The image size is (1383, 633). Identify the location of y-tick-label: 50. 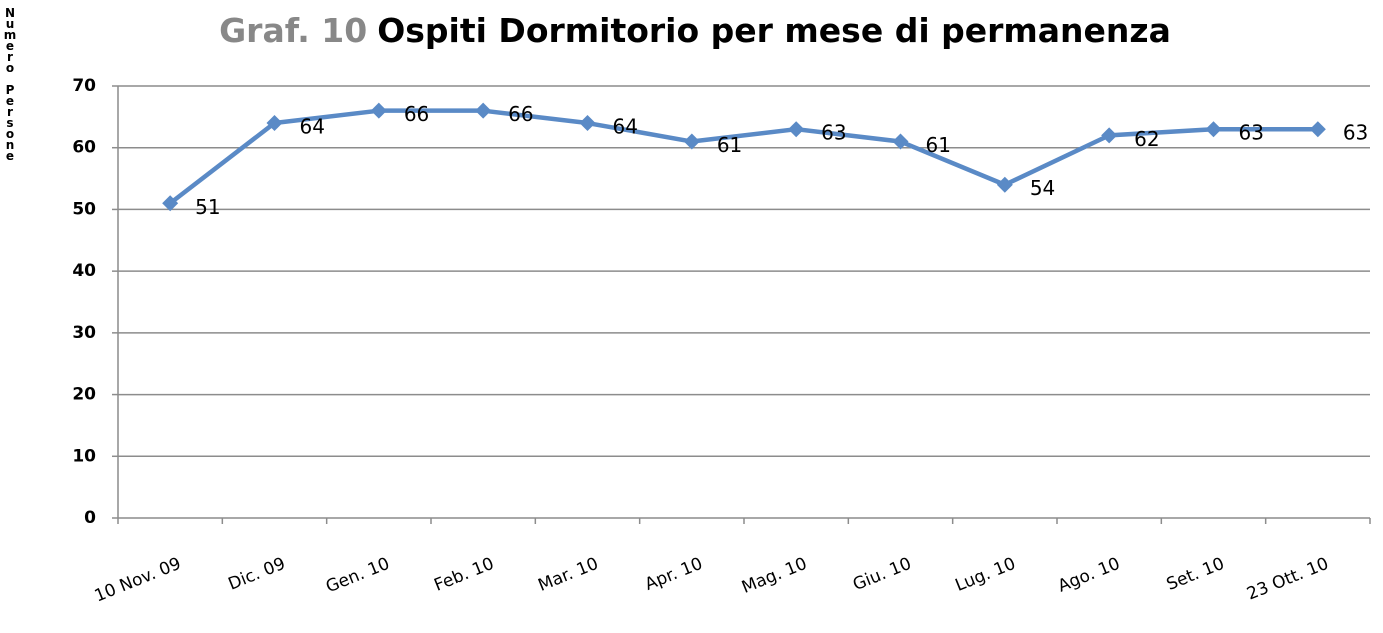
(84, 209).